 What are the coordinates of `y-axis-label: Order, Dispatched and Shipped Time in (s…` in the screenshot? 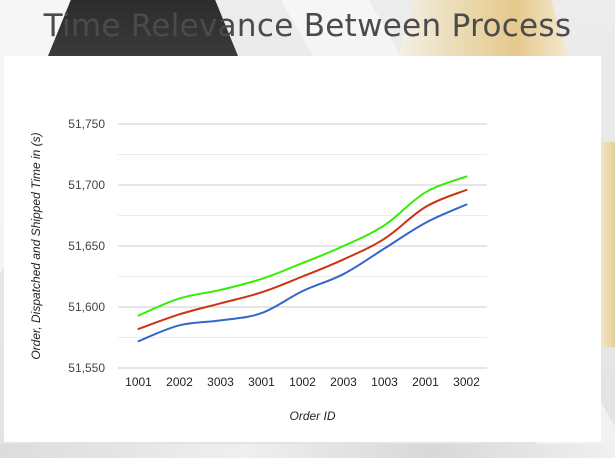 It's located at (36, 245).